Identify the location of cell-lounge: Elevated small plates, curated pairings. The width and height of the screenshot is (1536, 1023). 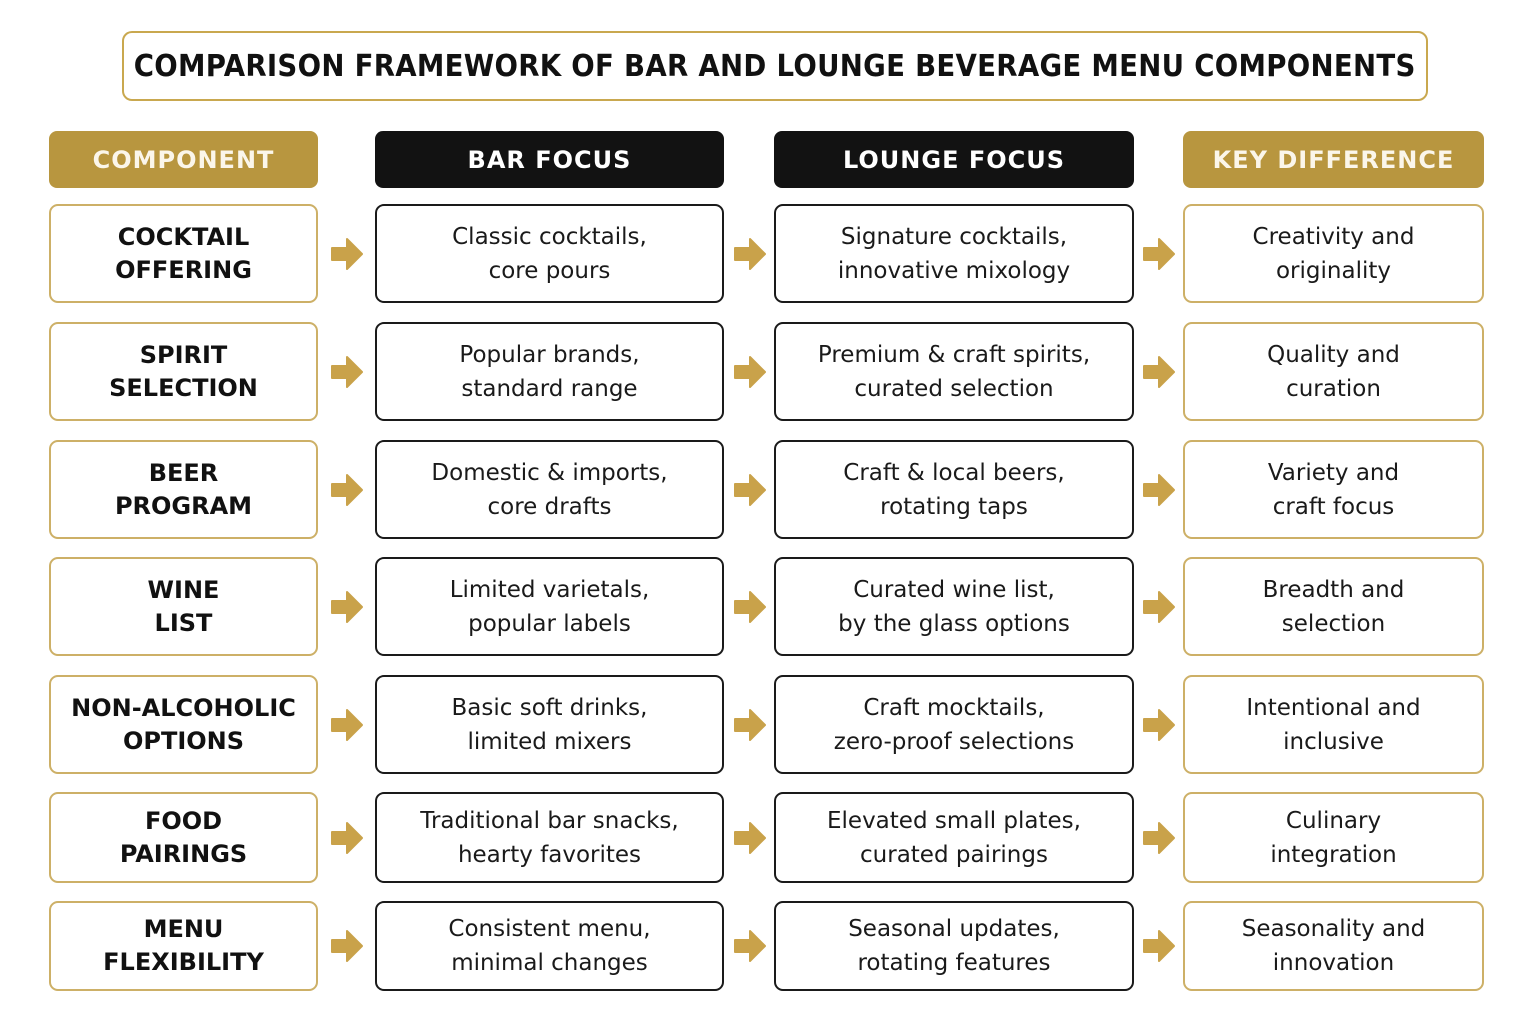
(954, 837).